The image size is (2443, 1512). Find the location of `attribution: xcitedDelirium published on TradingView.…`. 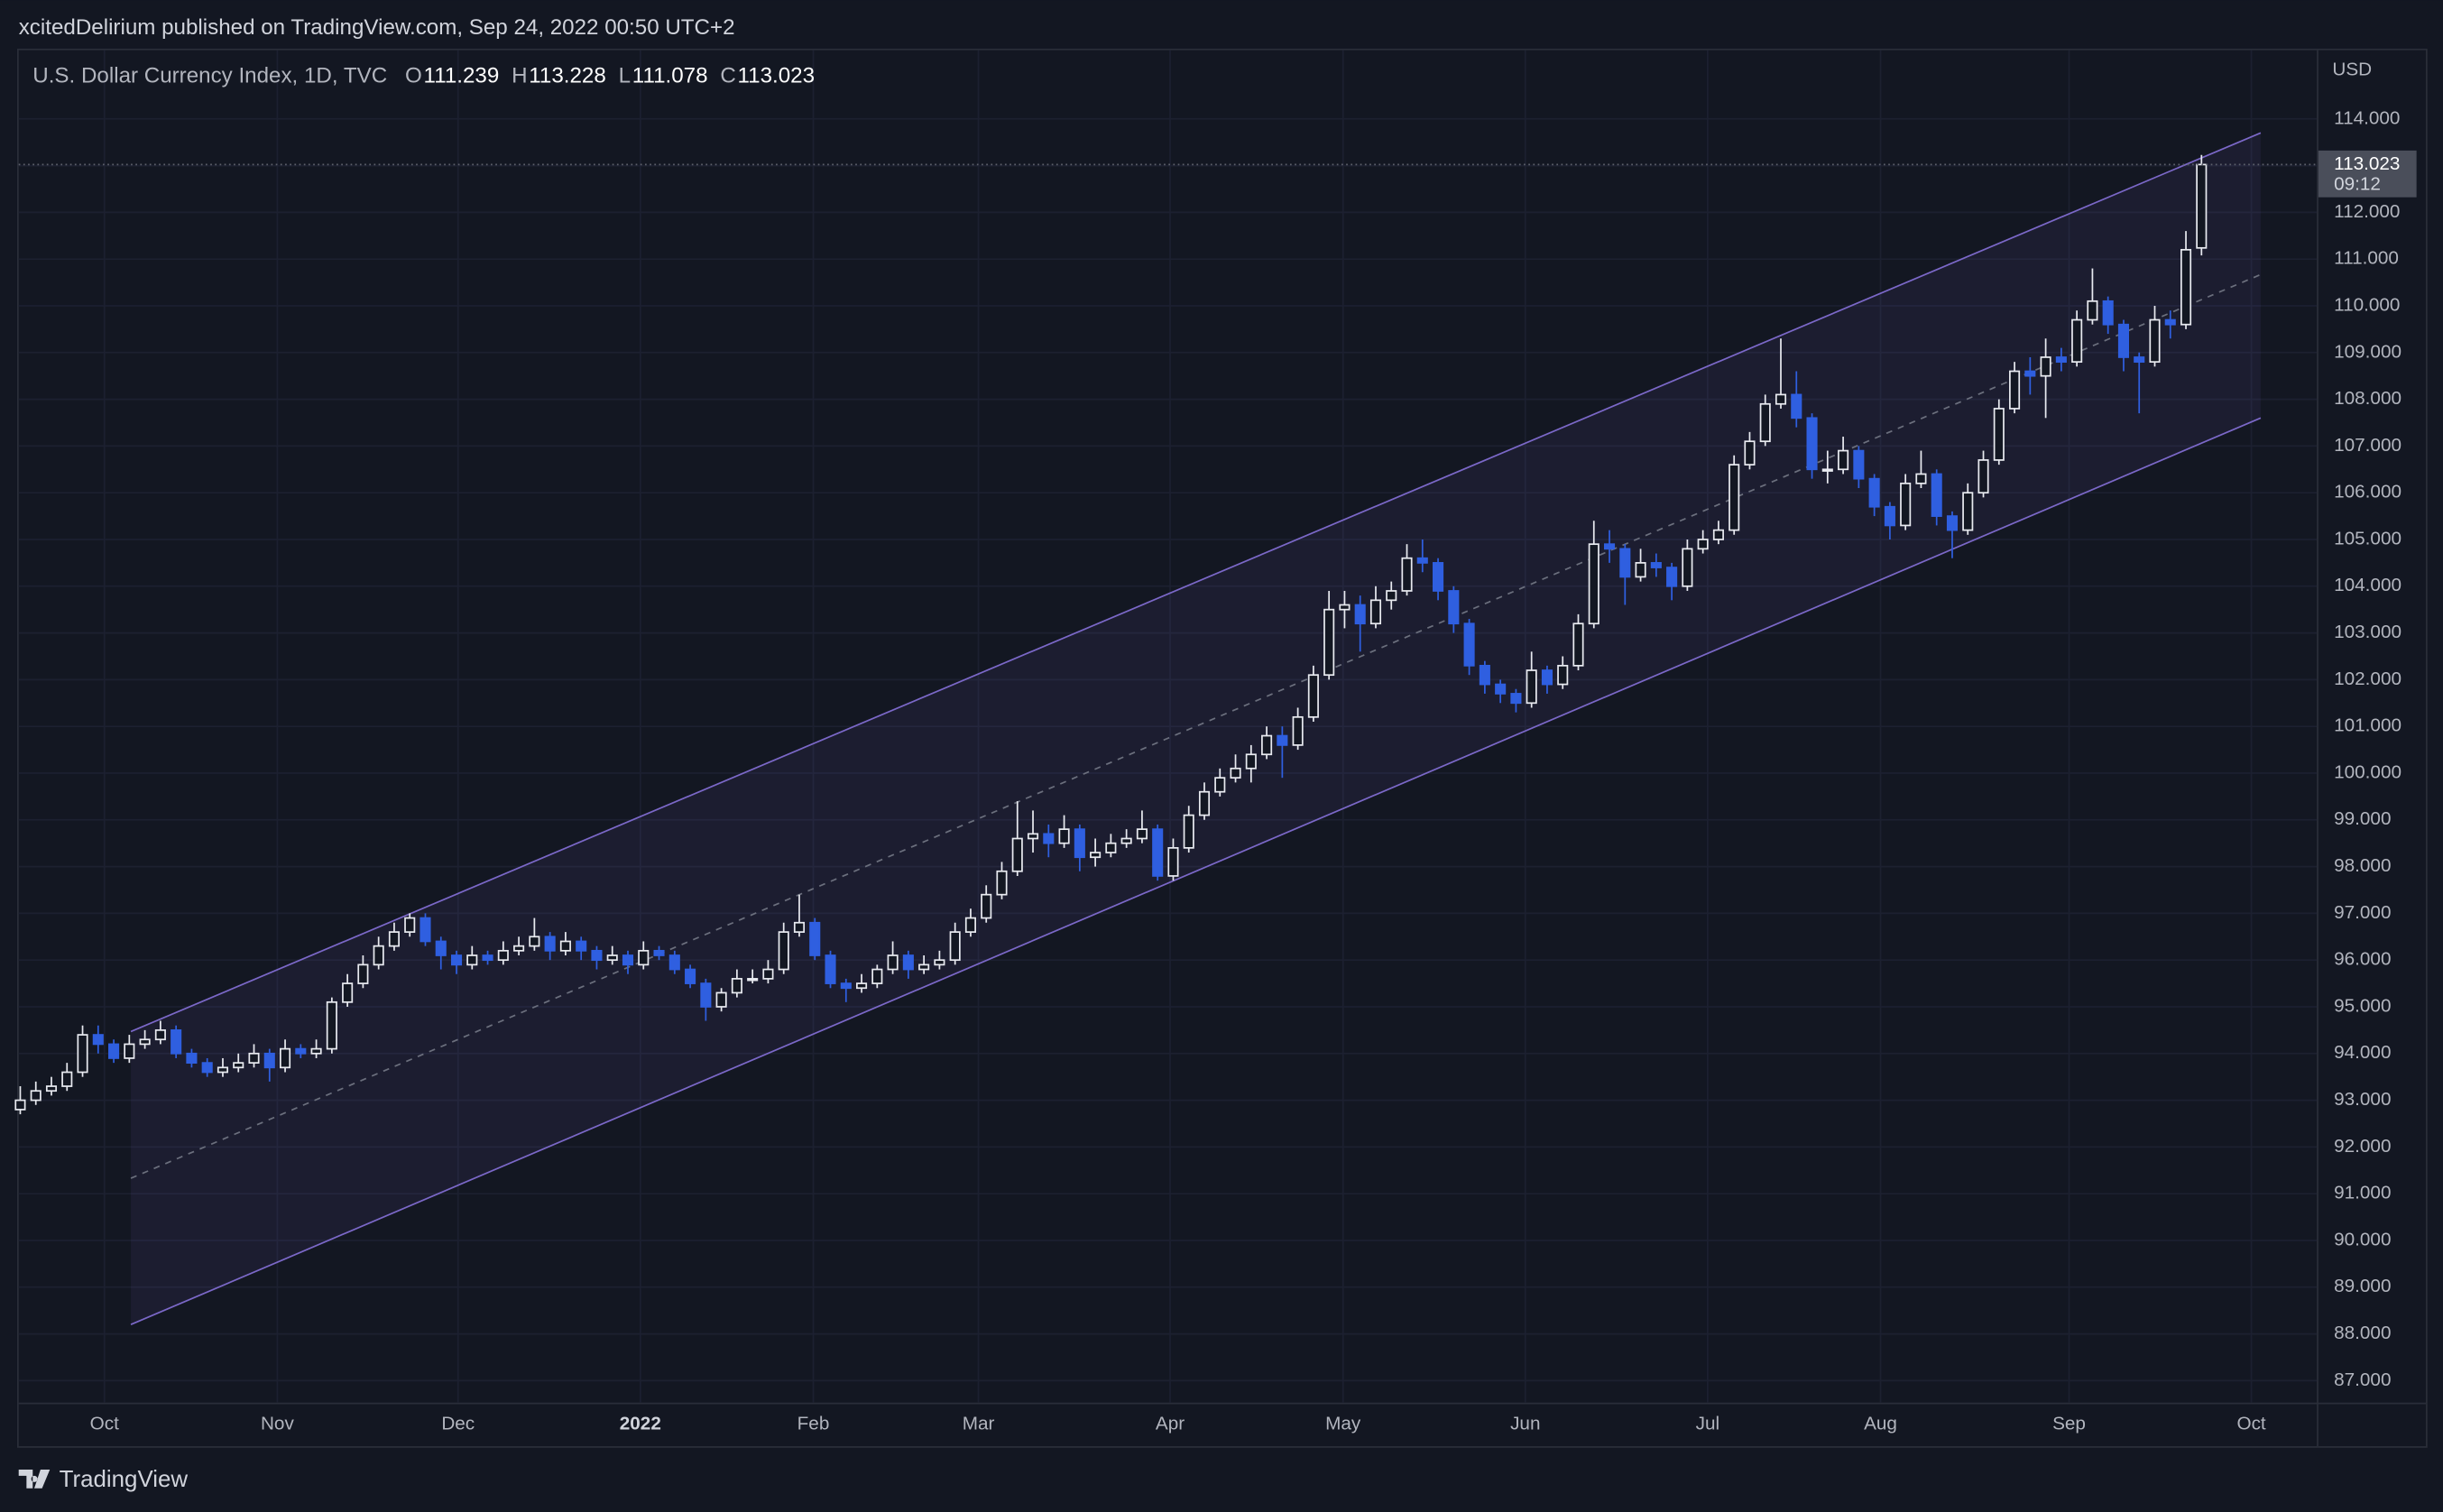

attribution: xcitedDelirium published on TradingView.… is located at coordinates (377, 27).